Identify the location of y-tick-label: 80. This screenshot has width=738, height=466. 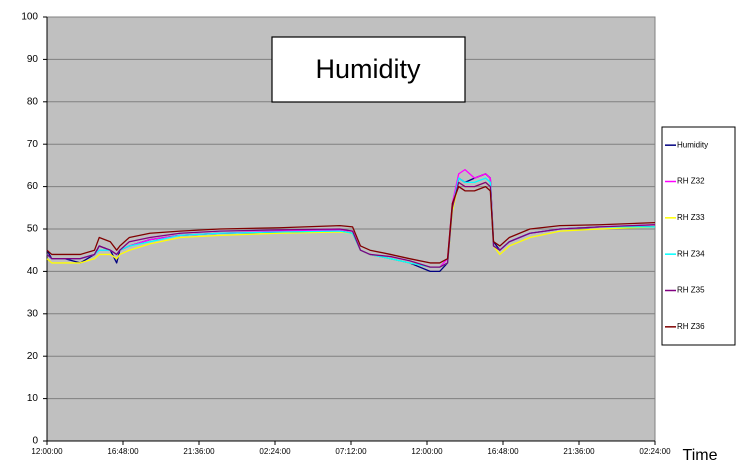
(33, 101).